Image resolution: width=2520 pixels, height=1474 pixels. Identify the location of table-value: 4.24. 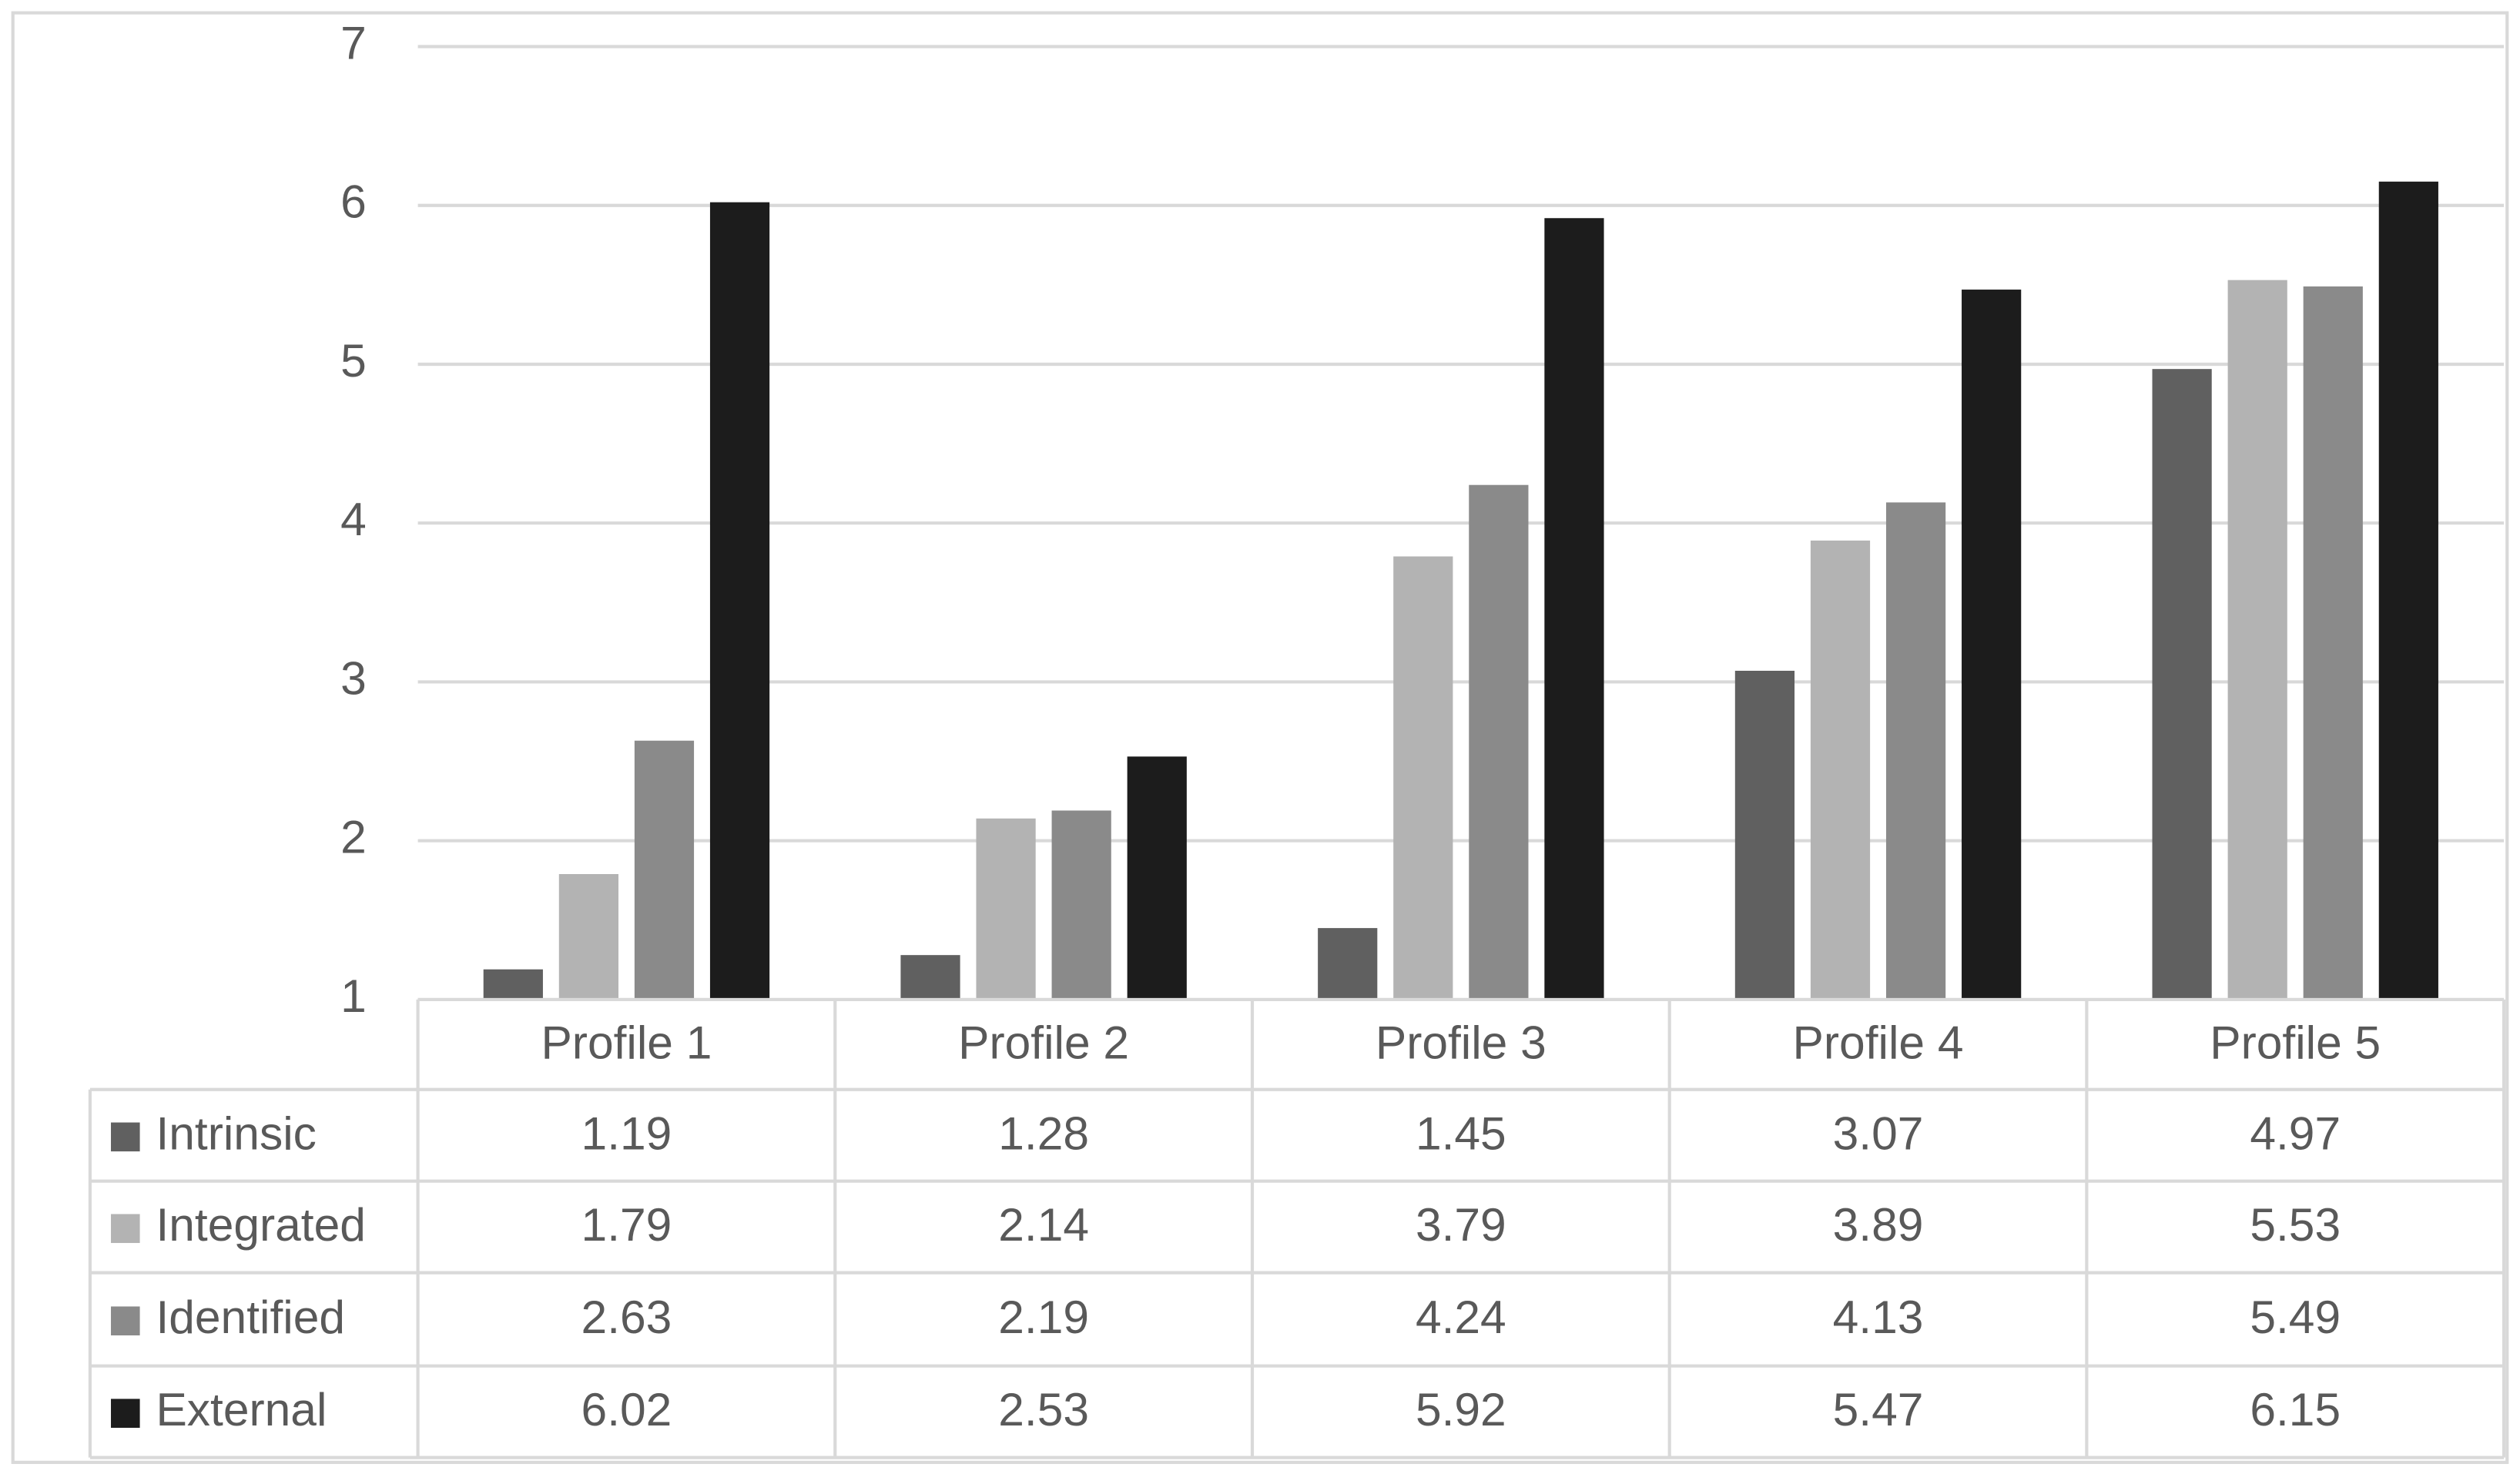
(1461, 1317).